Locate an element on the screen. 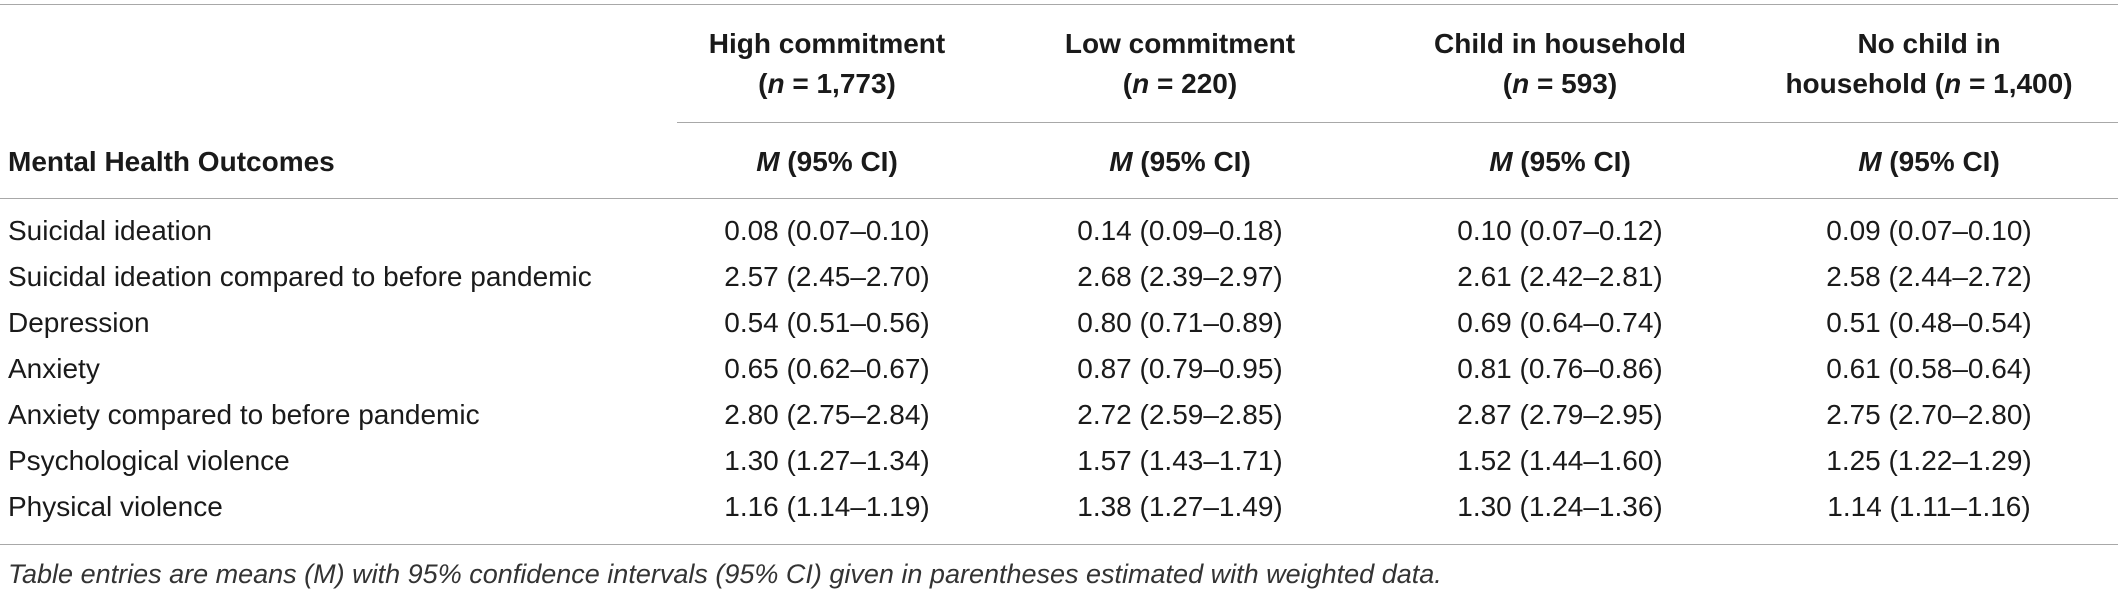 The height and width of the screenshot is (601, 2118). cell-high: 0.08 (0.07–0.10) is located at coordinates (827, 230).